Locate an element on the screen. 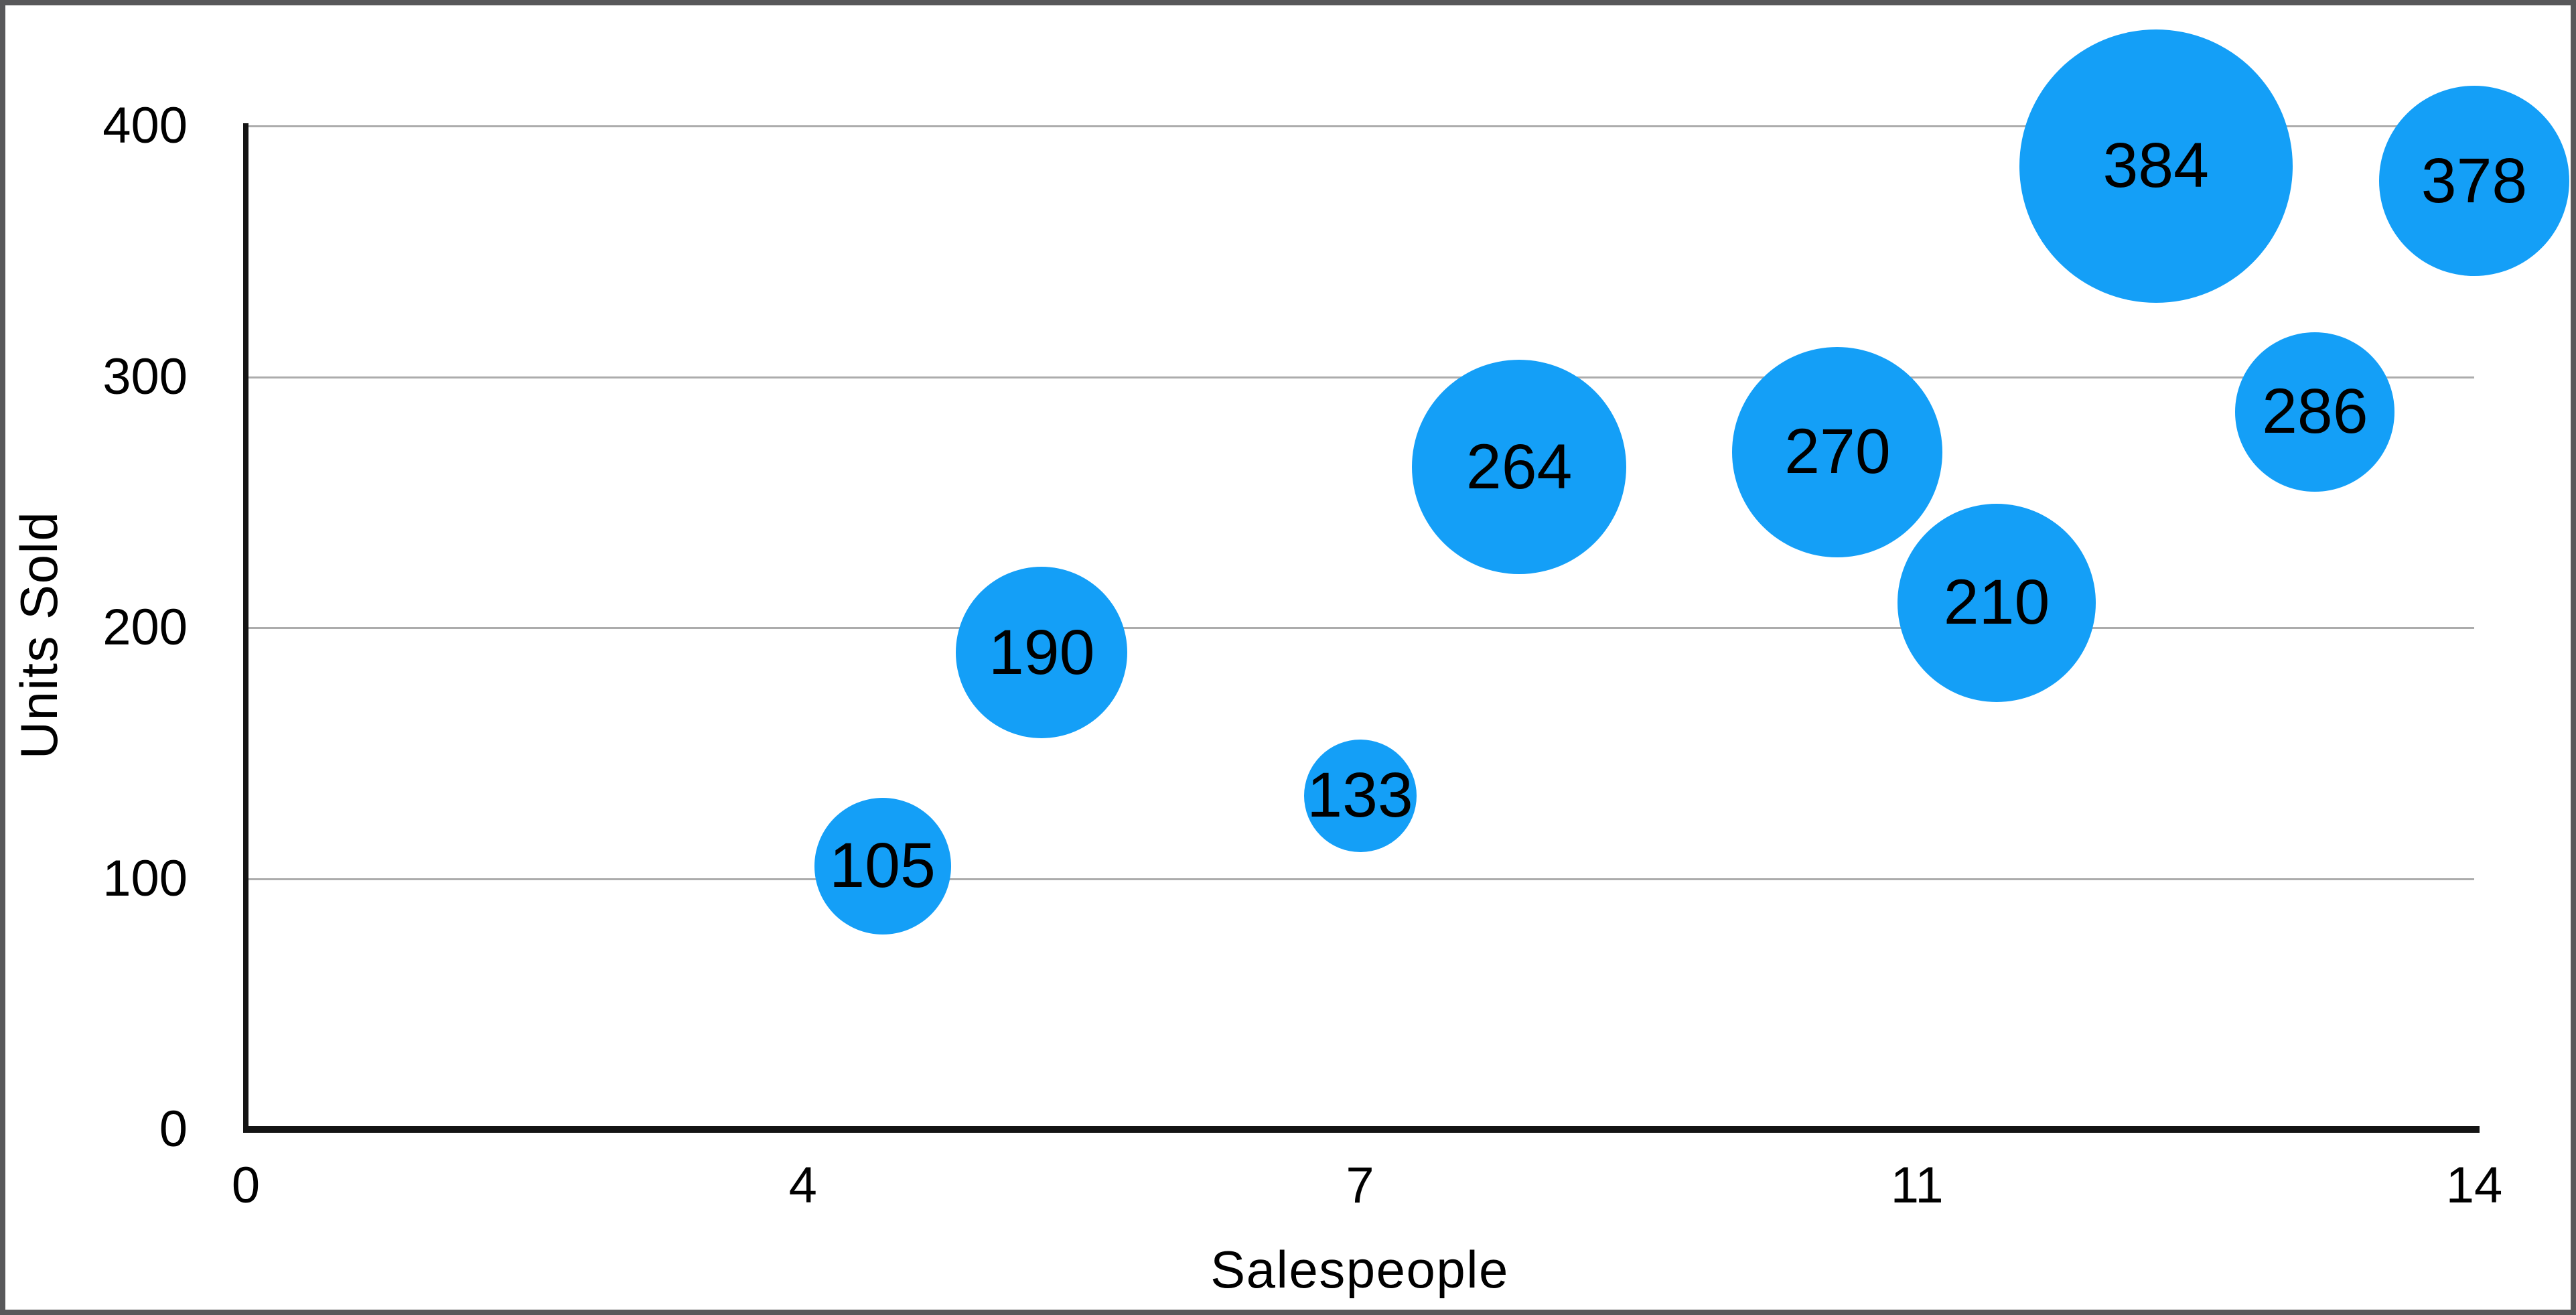  x-tick-label-0: 0 is located at coordinates (246, 1185).